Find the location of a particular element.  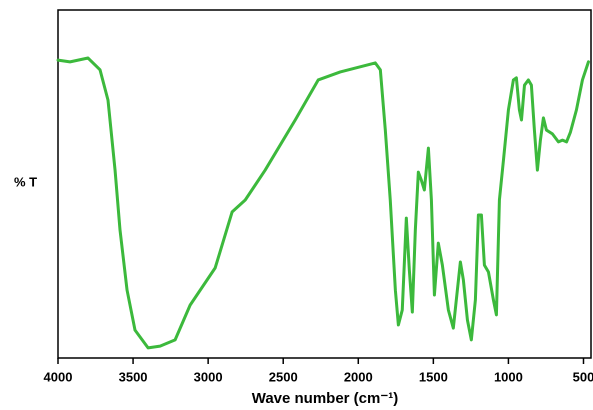

x-tick-label: 3500 is located at coordinates (133, 376).